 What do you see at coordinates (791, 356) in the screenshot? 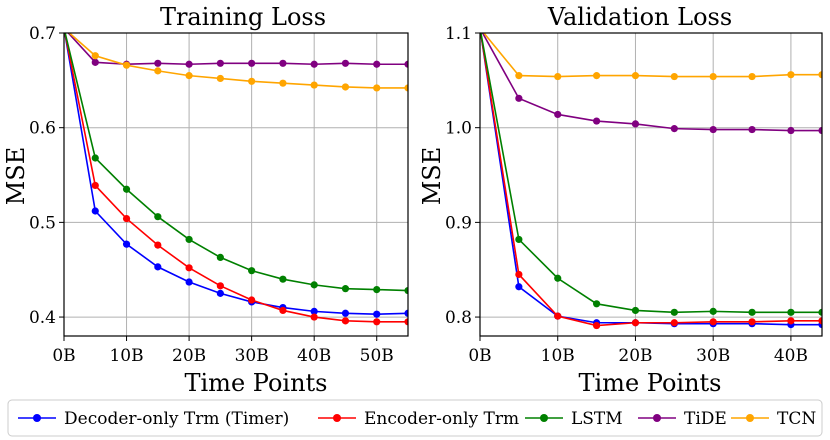
I see `x-tick-label: 40B` at bounding box center [791, 356].